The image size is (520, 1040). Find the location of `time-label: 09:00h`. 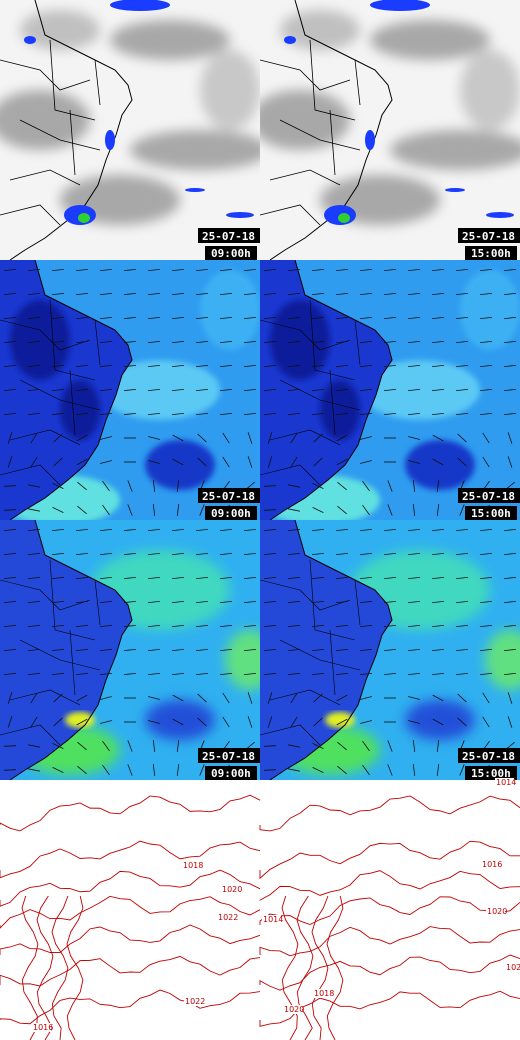

time-label: 09:00h is located at coordinates (231, 773).